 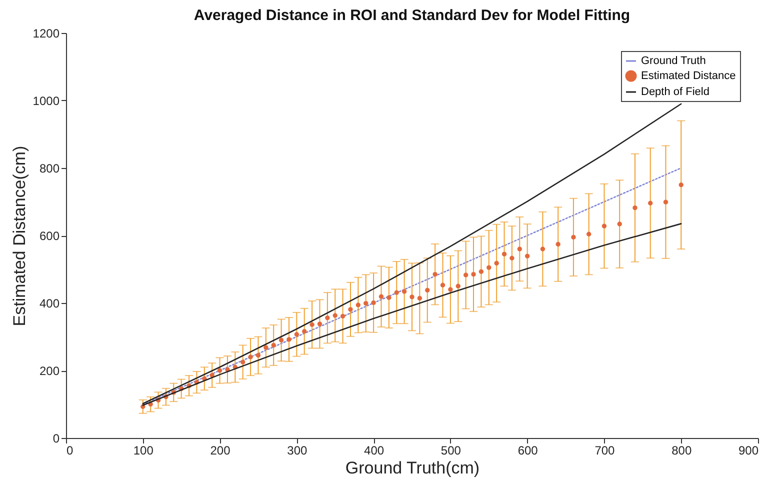 What do you see at coordinates (49, 236) in the screenshot?
I see `y-tick-label: 600` at bounding box center [49, 236].